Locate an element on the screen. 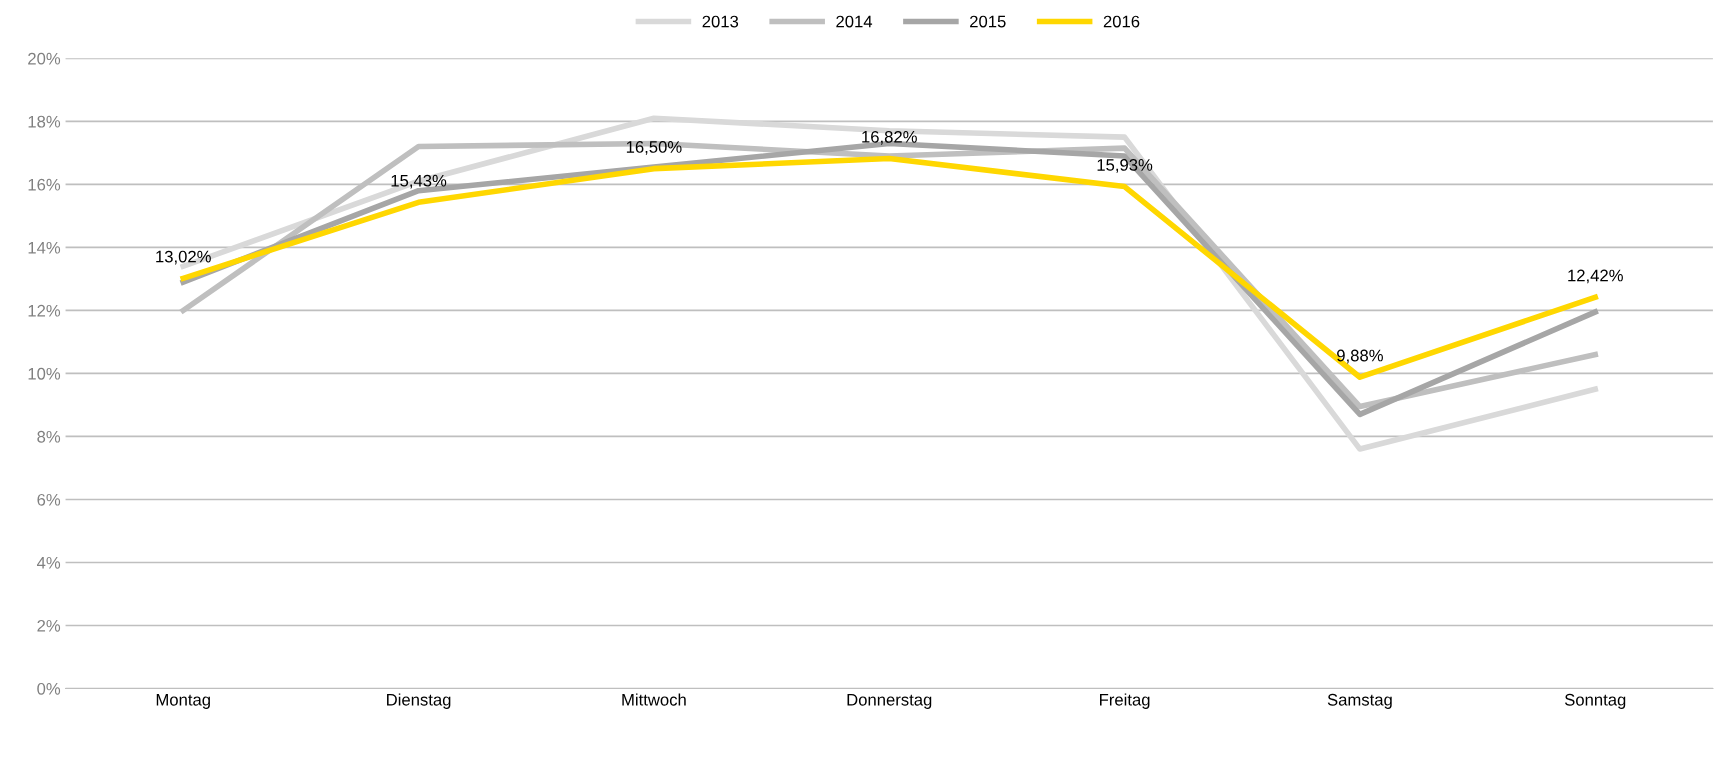  x-tick-label: Montag is located at coordinates (183, 701).